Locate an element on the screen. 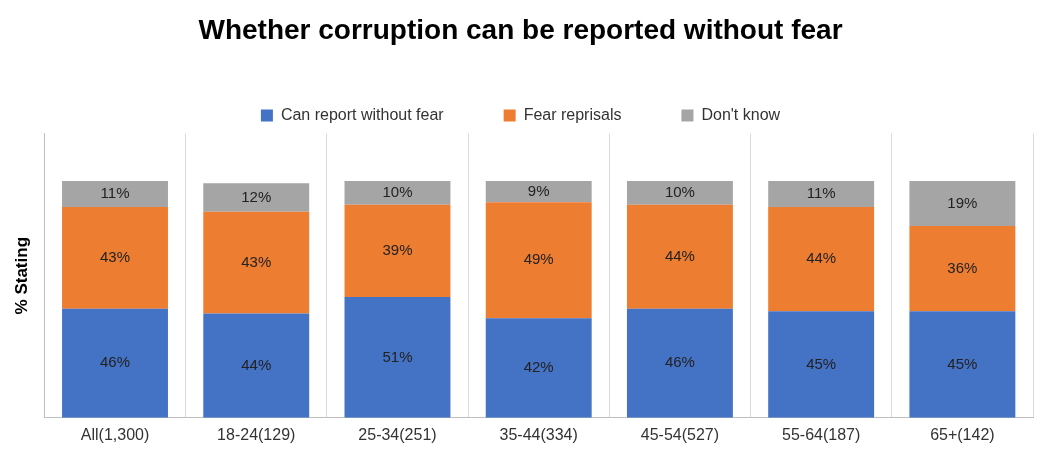 This screenshot has height=461, width=1051. legend-label: Can report without fear is located at coordinates (362, 115).